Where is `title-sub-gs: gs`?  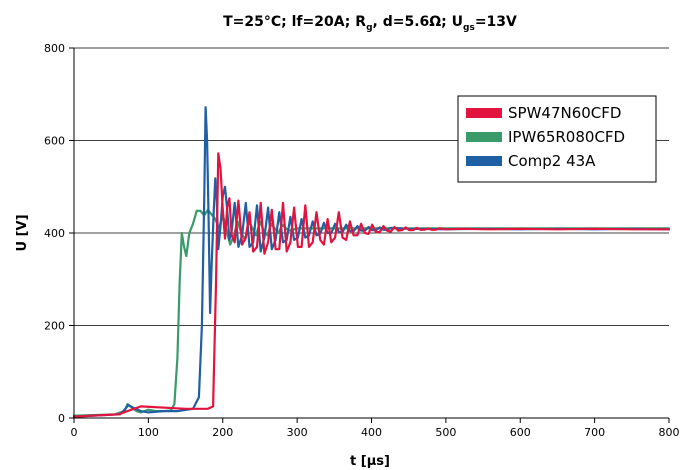 title-sub-gs: gs is located at coordinates (469, 28).